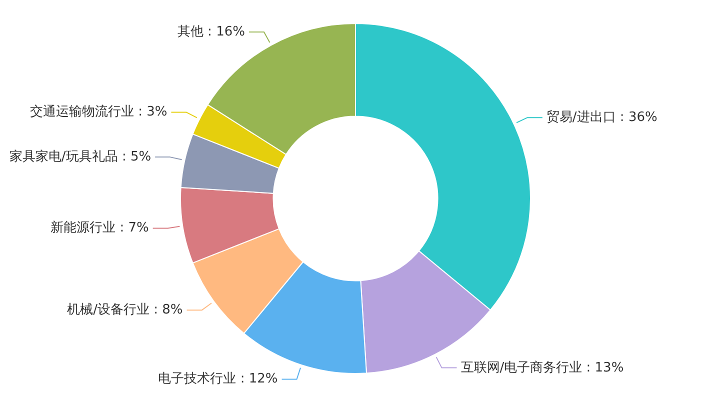 This screenshot has height=395, width=707. I want to click on slice-label: 贸易/进出口 : 36%, so click(602, 118).